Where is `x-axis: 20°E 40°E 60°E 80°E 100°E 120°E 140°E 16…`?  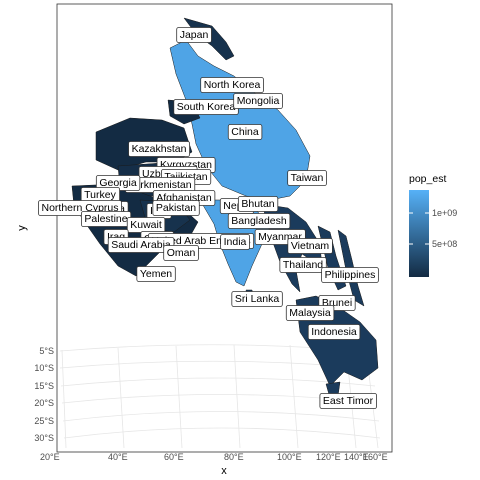
x-axis: 20°E 40°E 60°E 80°E 100°E 120°E 140°E 16… is located at coordinates (214, 464).